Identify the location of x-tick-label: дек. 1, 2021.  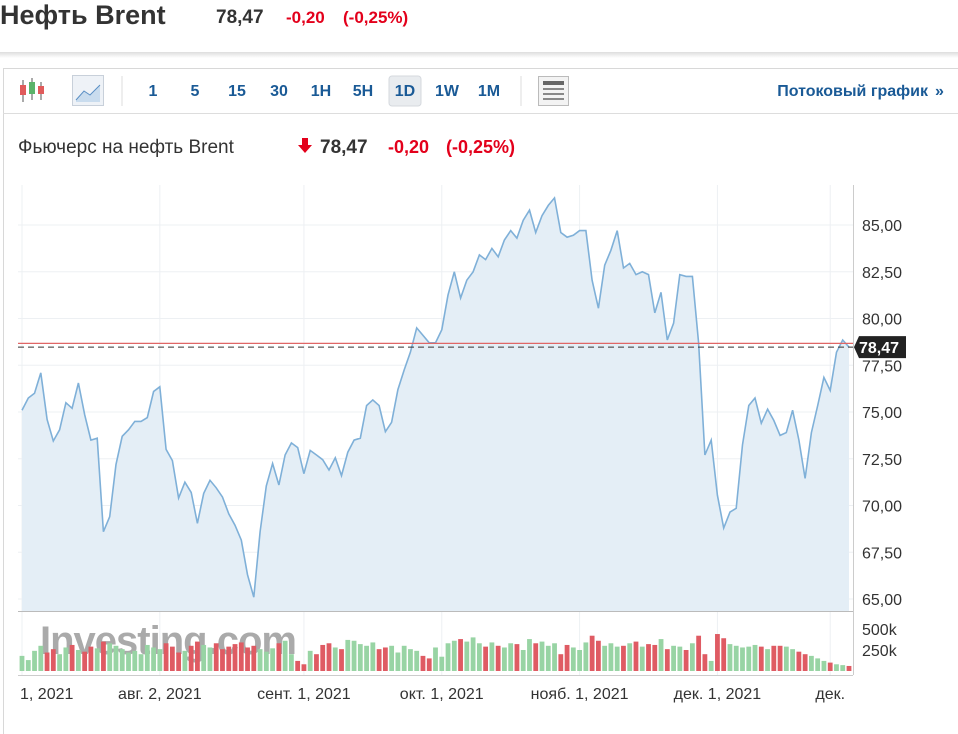
(718, 694).